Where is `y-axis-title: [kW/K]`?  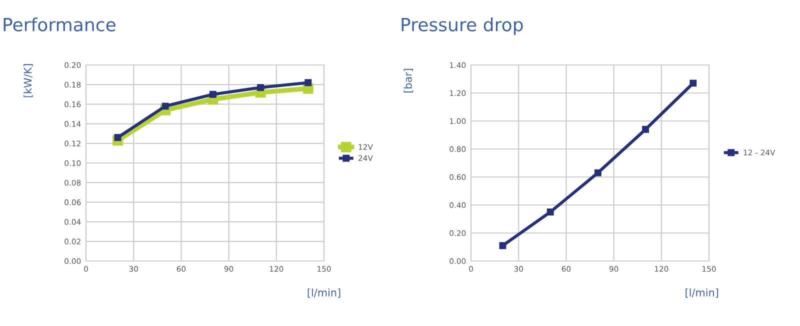
y-axis-title: [kW/K] is located at coordinates (28, 81).